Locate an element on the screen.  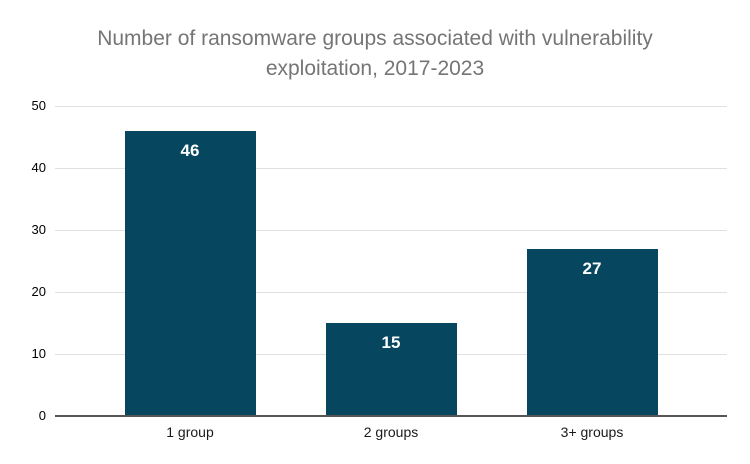
x-axis-category-label: 3+ groups is located at coordinates (592, 432).